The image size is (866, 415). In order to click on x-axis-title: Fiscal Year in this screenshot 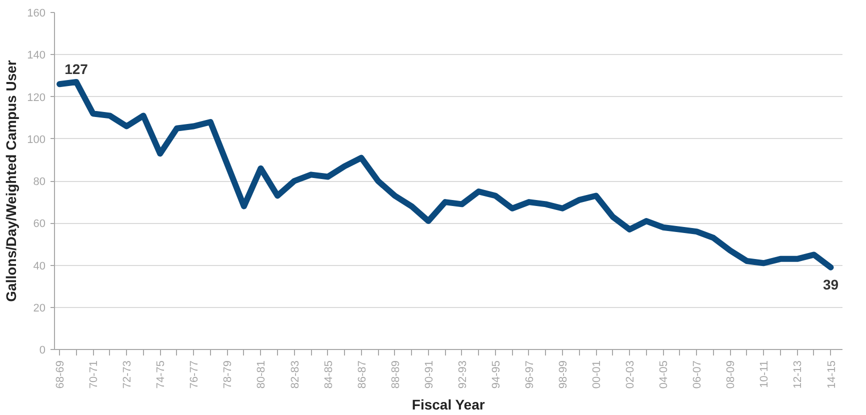, I will do `click(449, 404)`.